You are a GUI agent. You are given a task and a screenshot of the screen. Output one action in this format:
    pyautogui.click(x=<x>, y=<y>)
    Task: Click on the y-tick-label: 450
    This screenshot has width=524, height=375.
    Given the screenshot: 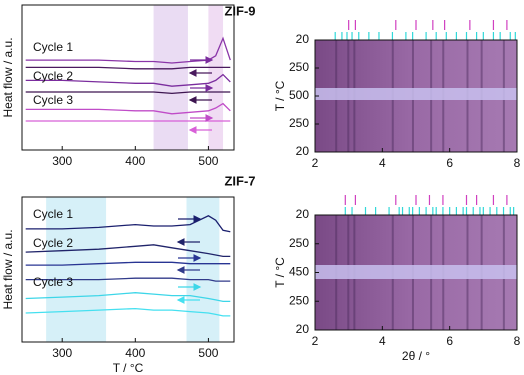 What is the action you would take?
    pyautogui.click(x=299, y=272)
    